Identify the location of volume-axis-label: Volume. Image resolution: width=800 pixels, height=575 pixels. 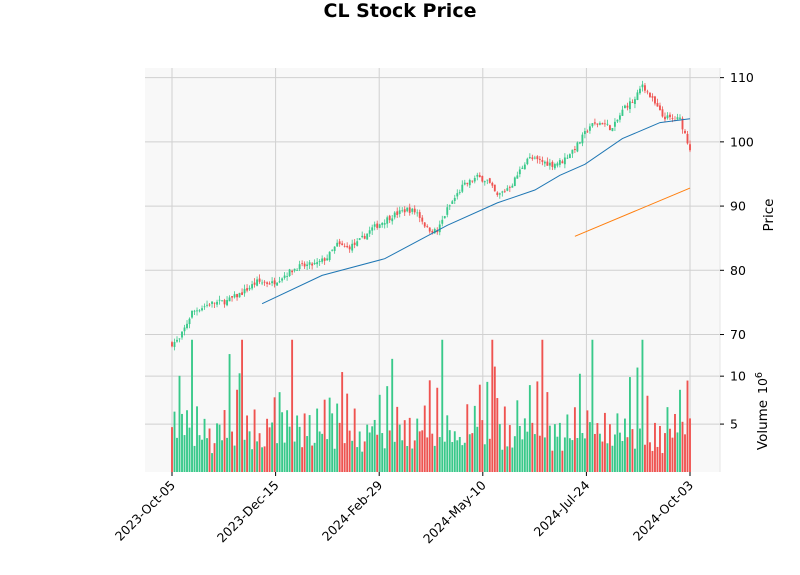
(763, 425).